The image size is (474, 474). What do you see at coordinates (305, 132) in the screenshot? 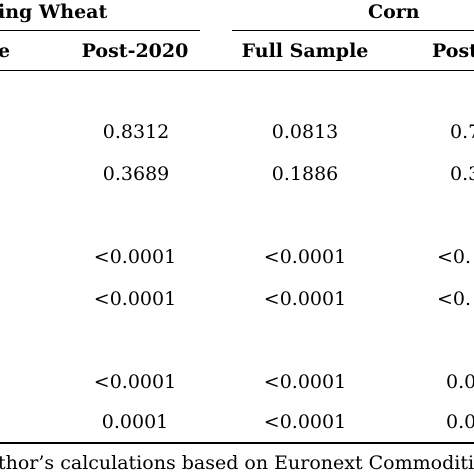
I see `cell-full-sample: 0.0813` at bounding box center [305, 132].